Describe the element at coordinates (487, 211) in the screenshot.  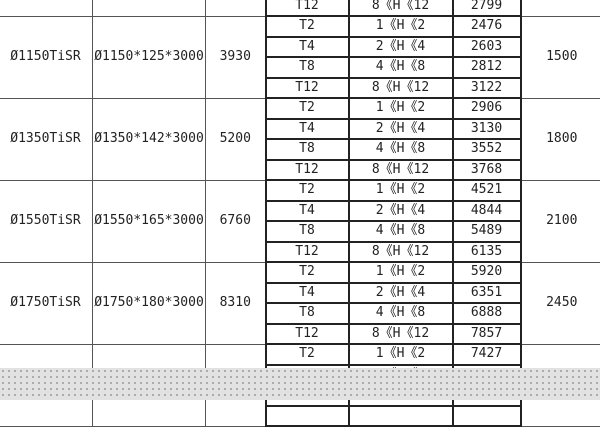
I see `value-cell: 4844` at that location.